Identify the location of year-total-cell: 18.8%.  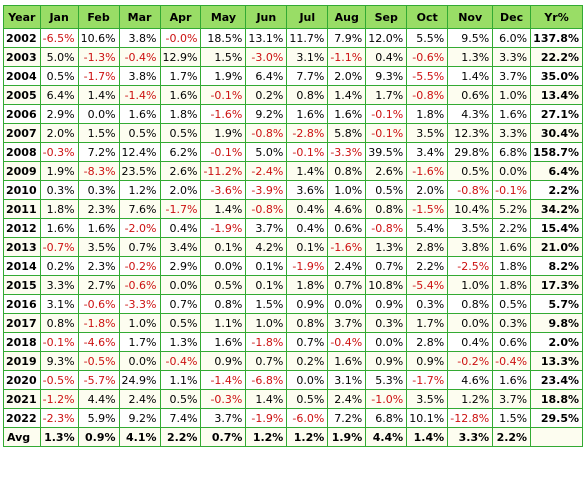
(556, 399).